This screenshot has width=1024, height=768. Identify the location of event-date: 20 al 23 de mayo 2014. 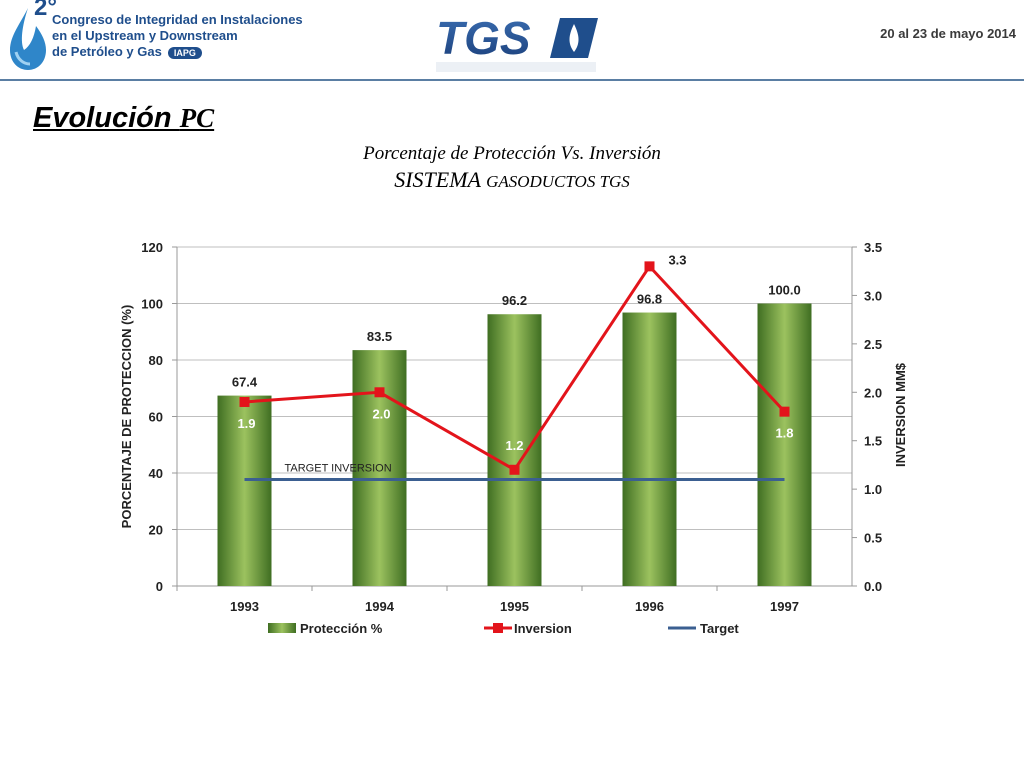
(948, 33).